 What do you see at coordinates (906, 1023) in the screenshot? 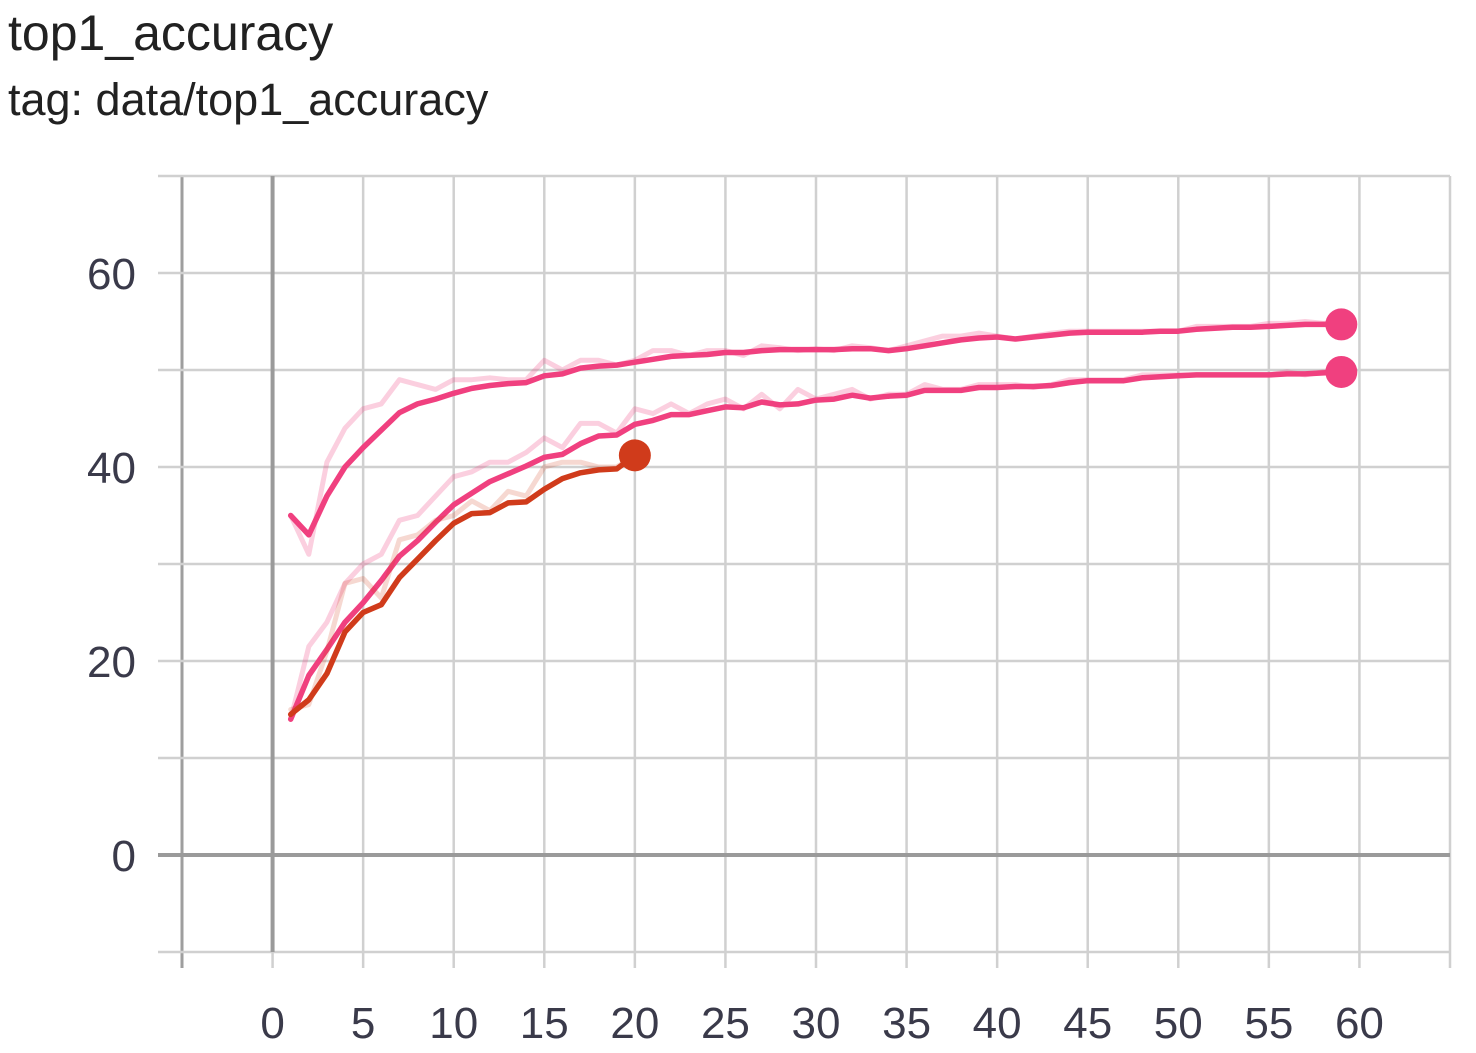
I see `x-tick-label: 35` at bounding box center [906, 1023].